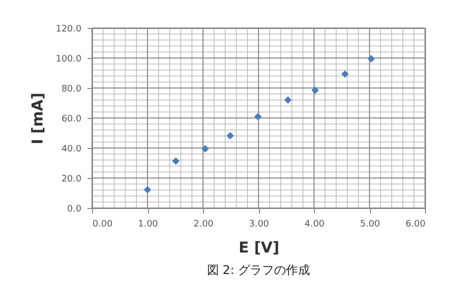 This screenshot has width=460, height=308. I want to click on x-tick-label: 4.00, so click(314, 225).